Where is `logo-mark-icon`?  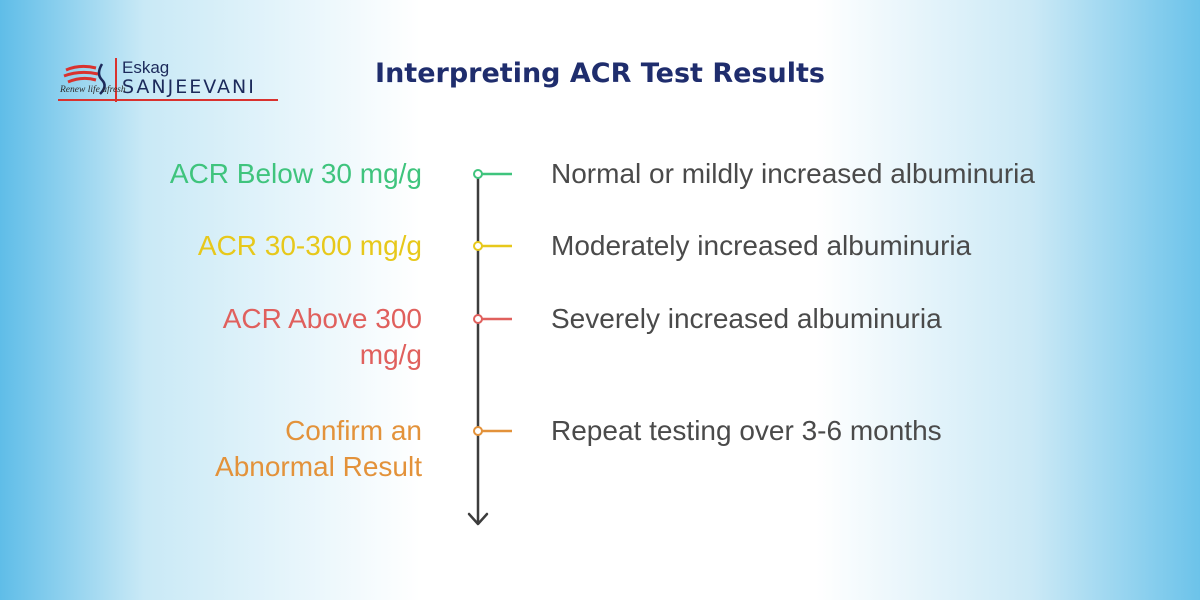 logo-mark-icon is located at coordinates (168, 80).